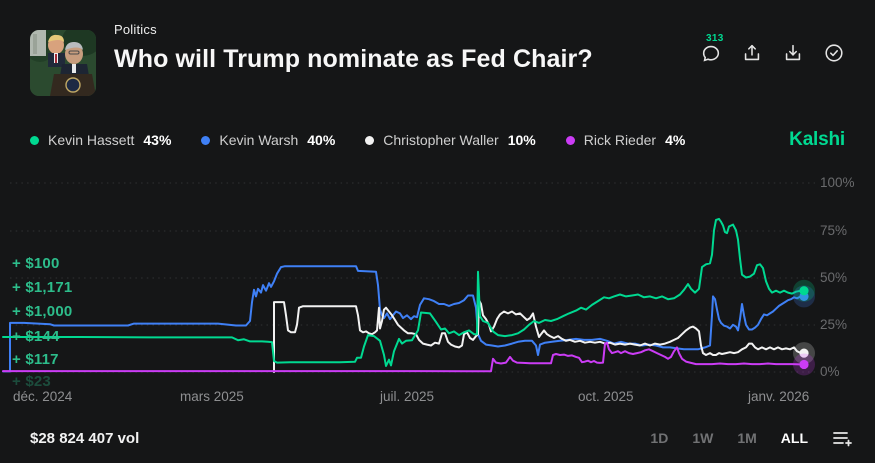 The image size is (875, 463). I want to click on waller-dot-icon, so click(370, 140).